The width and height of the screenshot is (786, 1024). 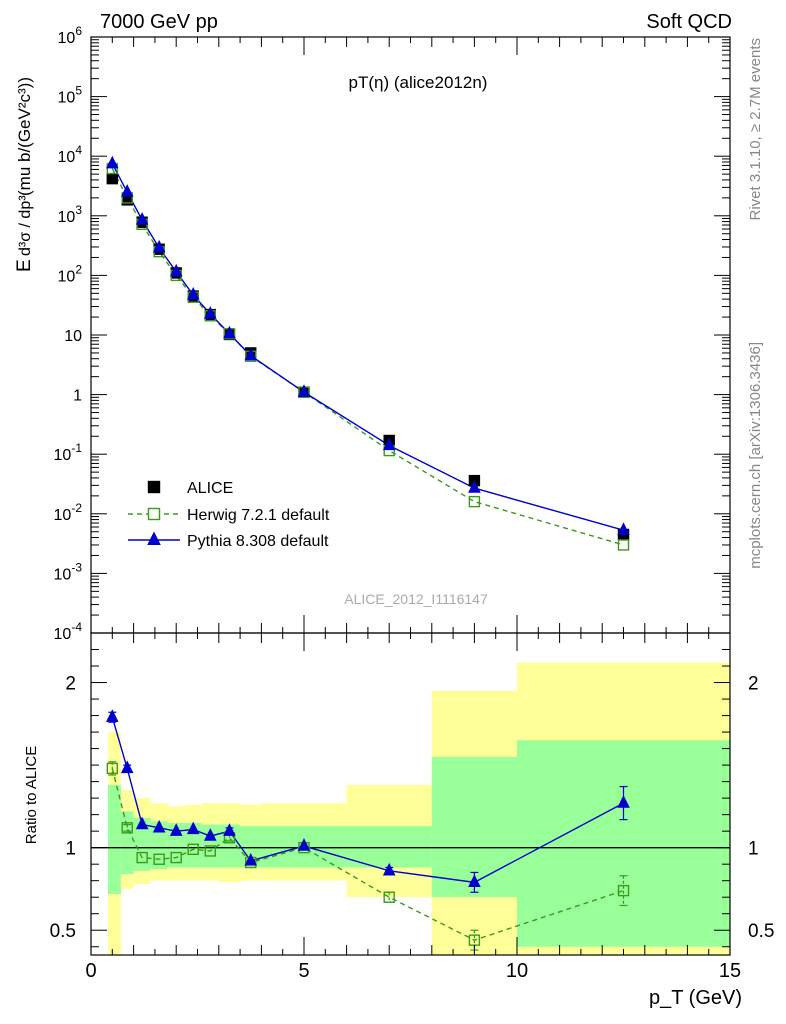 What do you see at coordinates (77, 396) in the screenshot?
I see `main-ytick-label: 1` at bounding box center [77, 396].